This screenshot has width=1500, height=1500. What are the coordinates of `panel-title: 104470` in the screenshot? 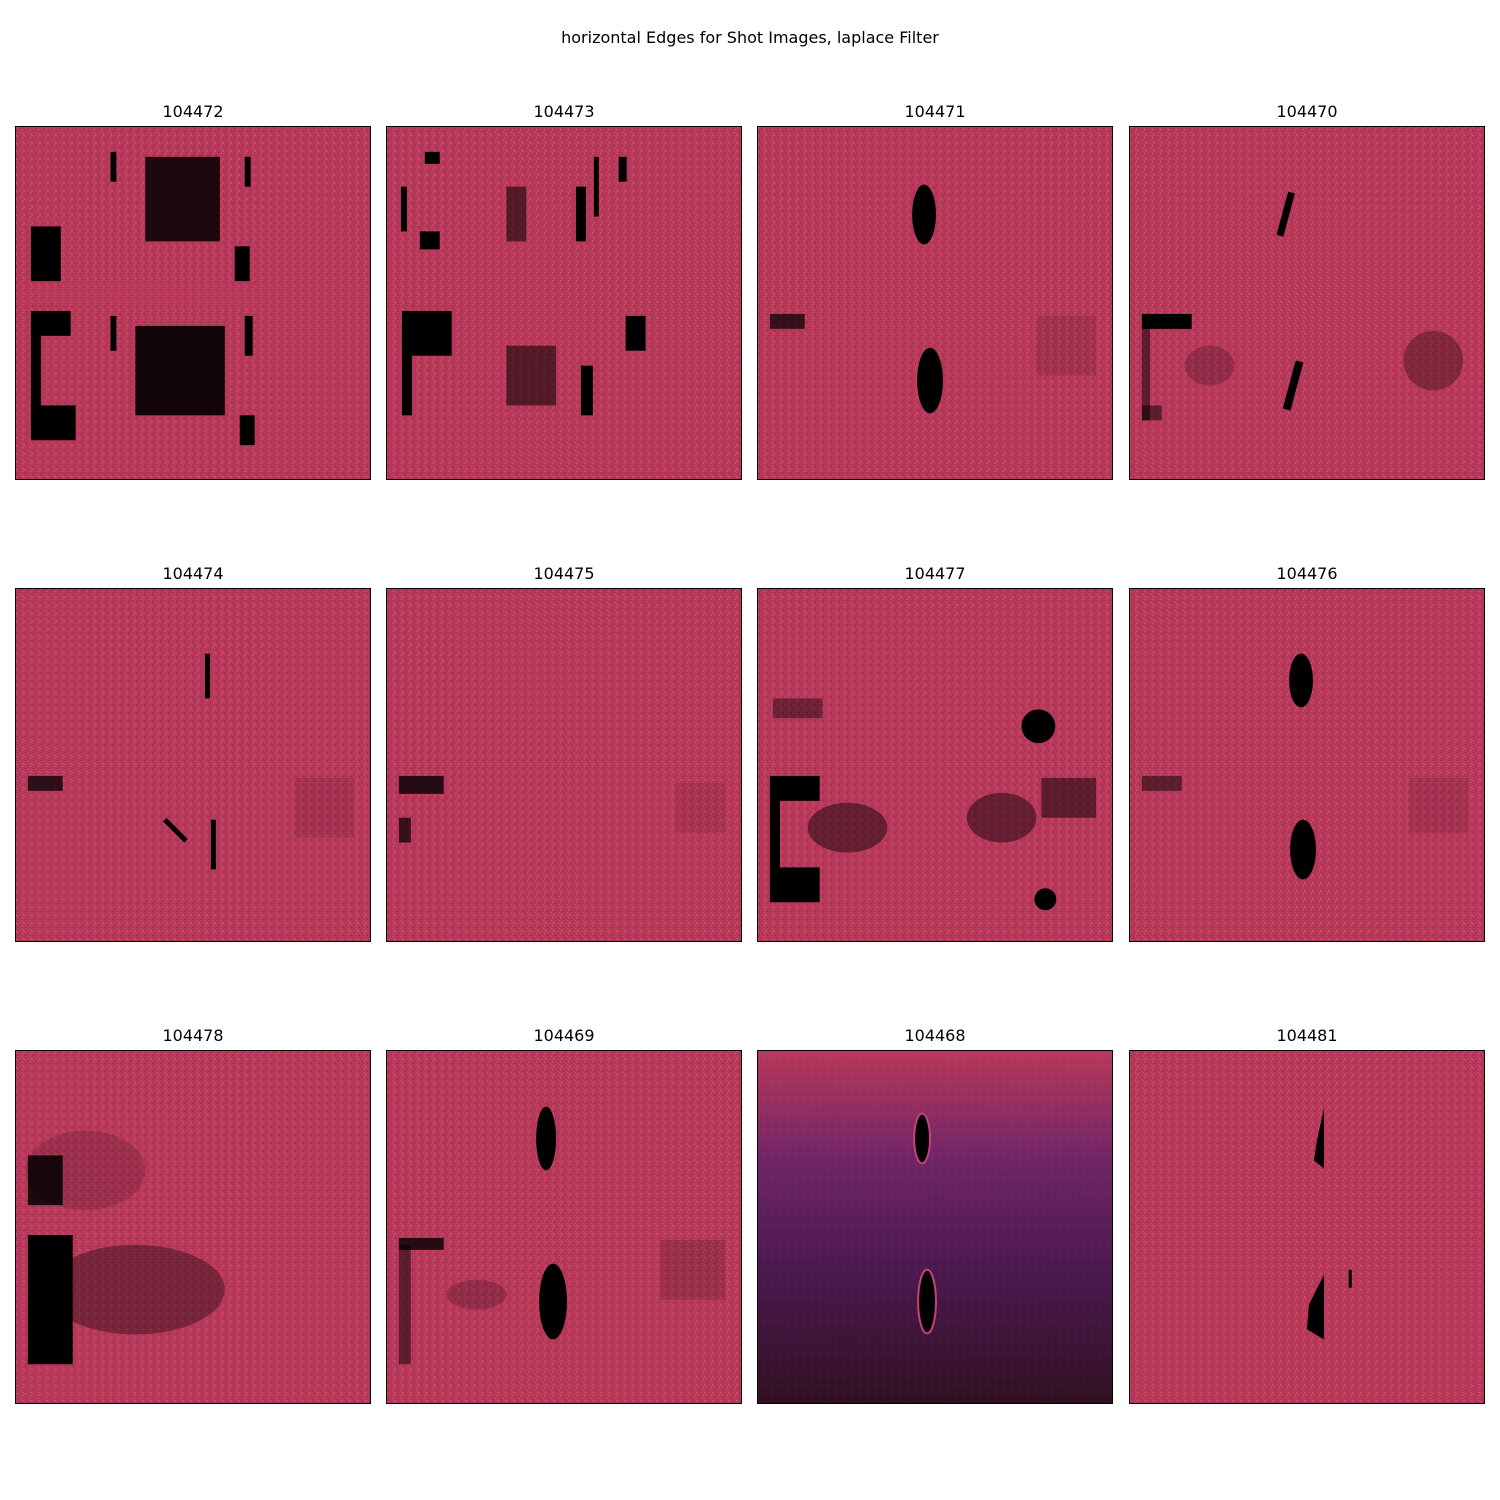 It's located at (1307, 111).